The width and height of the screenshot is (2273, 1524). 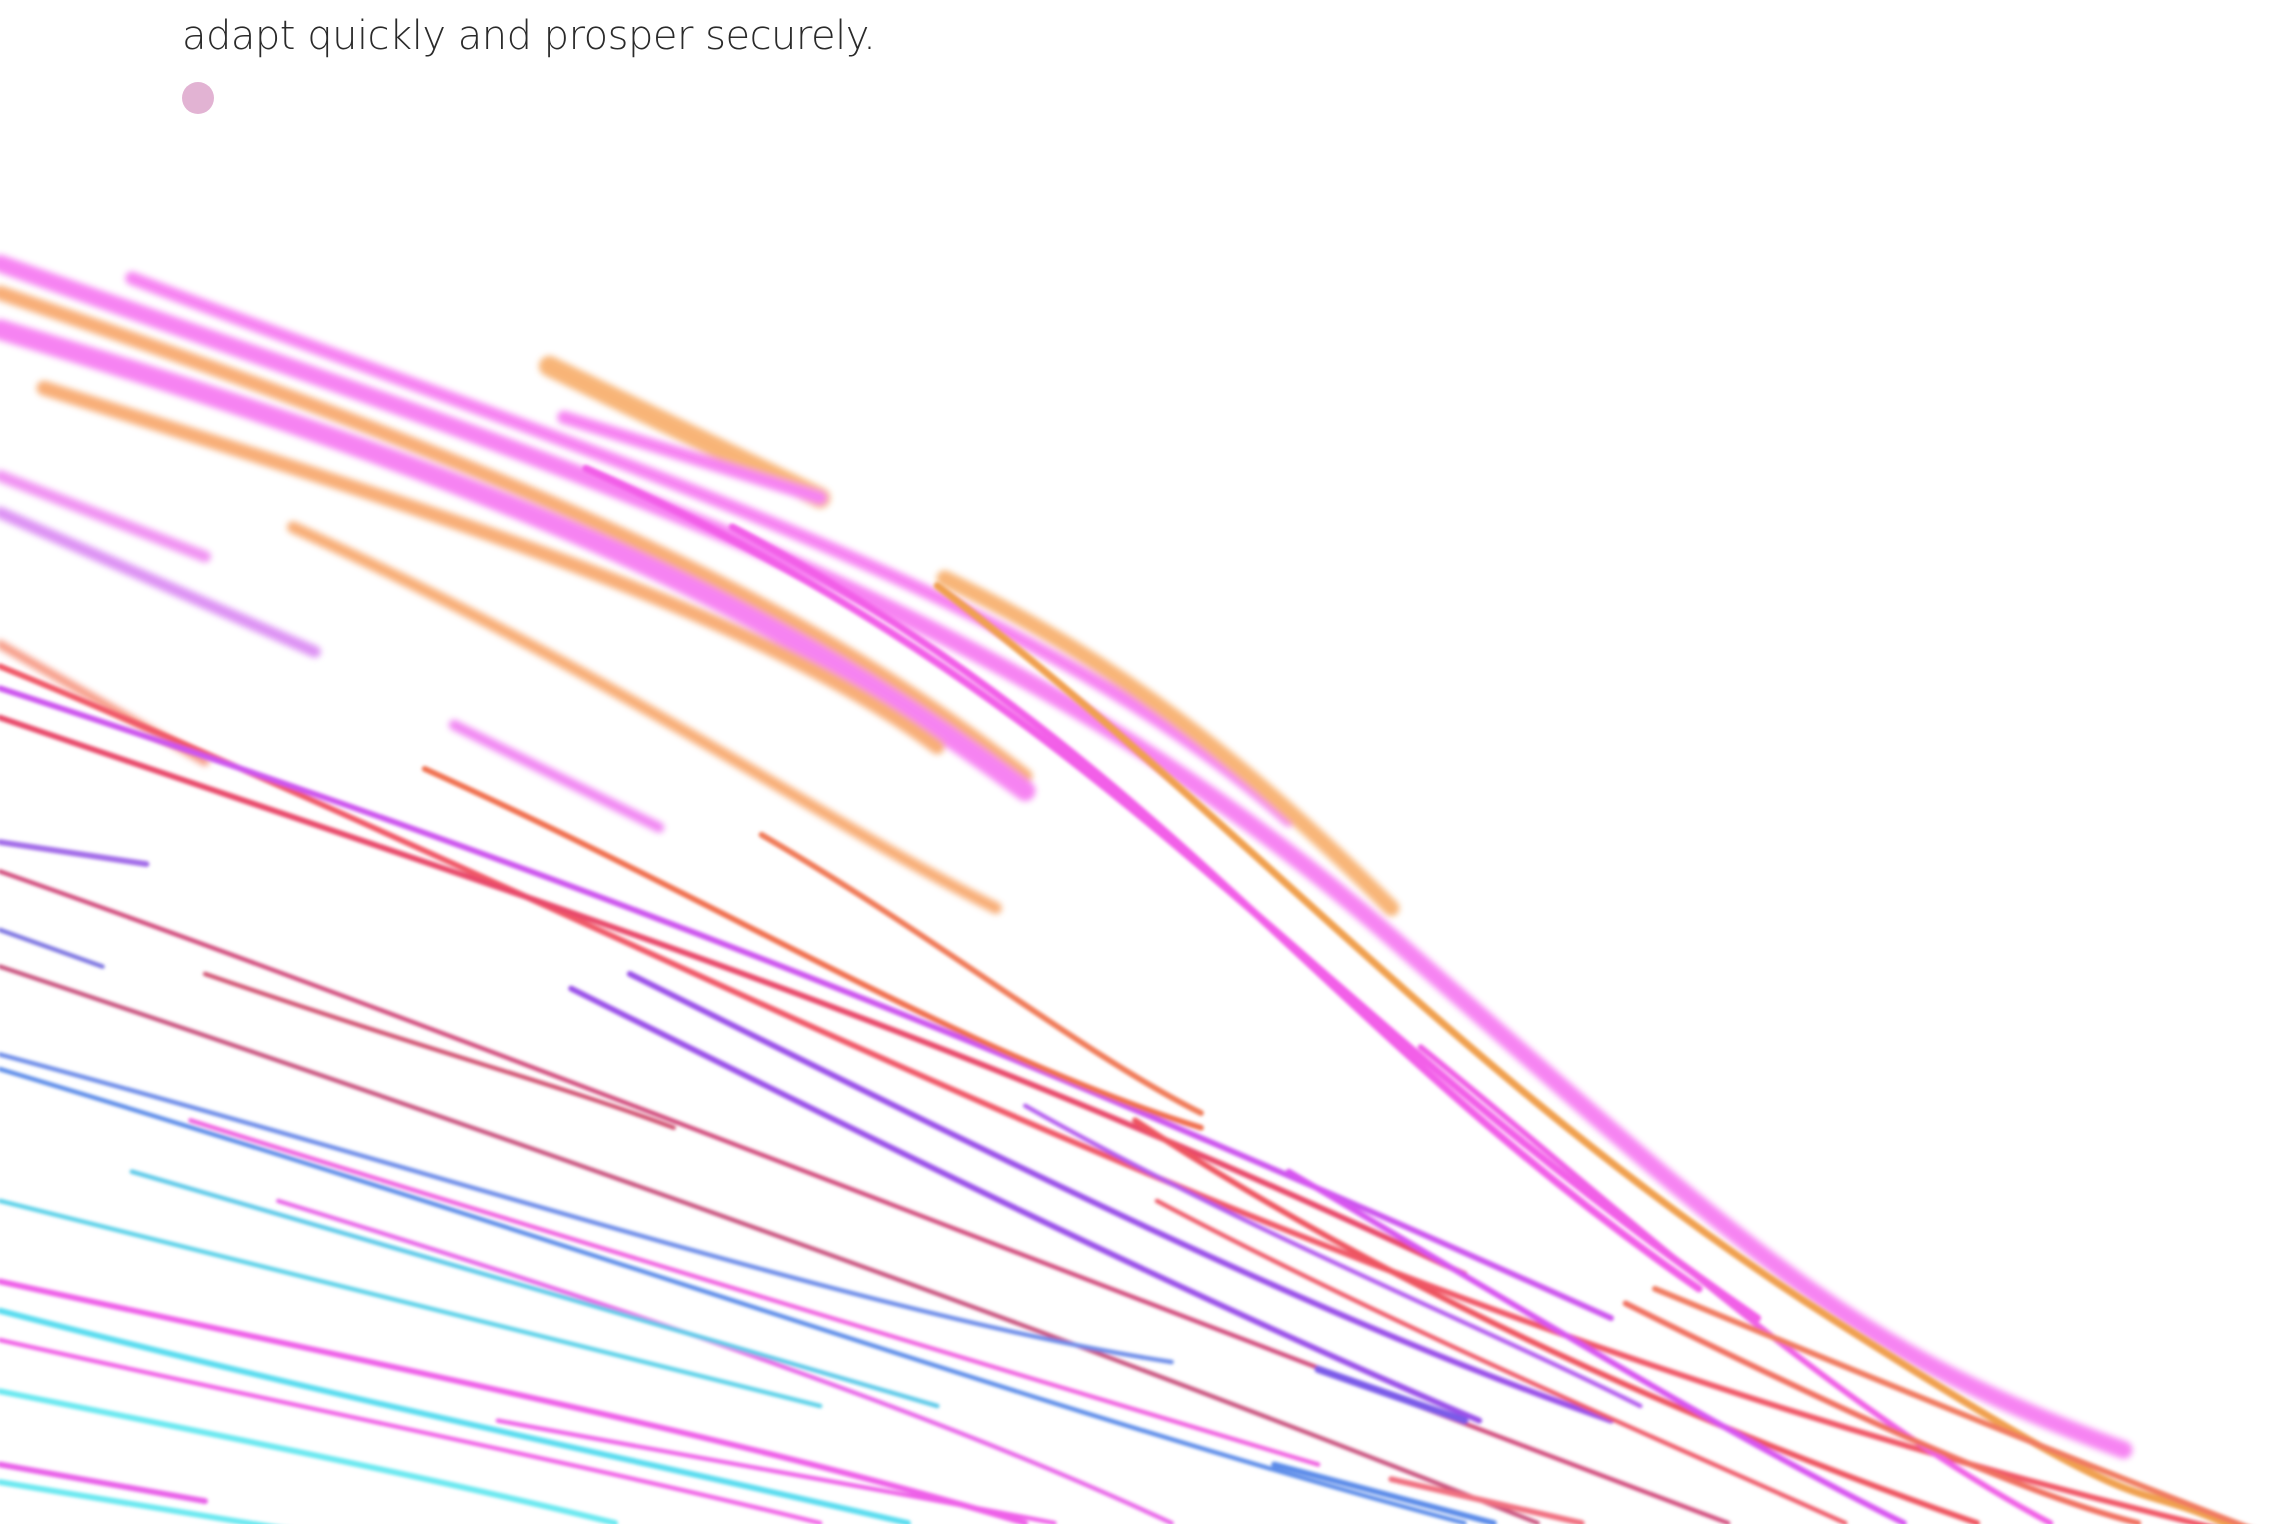 What do you see at coordinates (198, 98) in the screenshot?
I see `carousel-dot` at bounding box center [198, 98].